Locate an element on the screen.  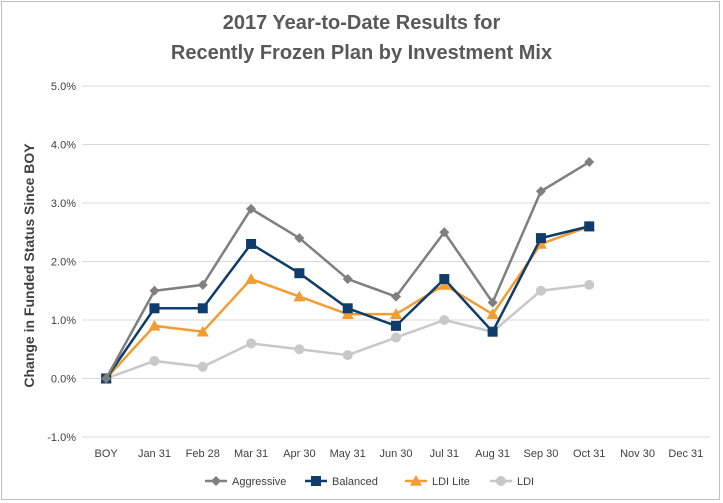
y-tick-label: -1.0% is located at coordinates (61, 438).